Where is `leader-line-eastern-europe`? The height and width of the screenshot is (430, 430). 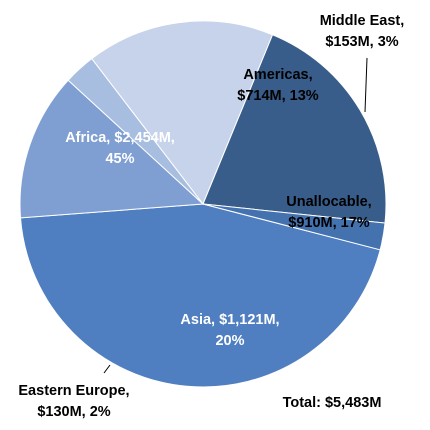 leader-line-eastern-europe is located at coordinates (107, 369).